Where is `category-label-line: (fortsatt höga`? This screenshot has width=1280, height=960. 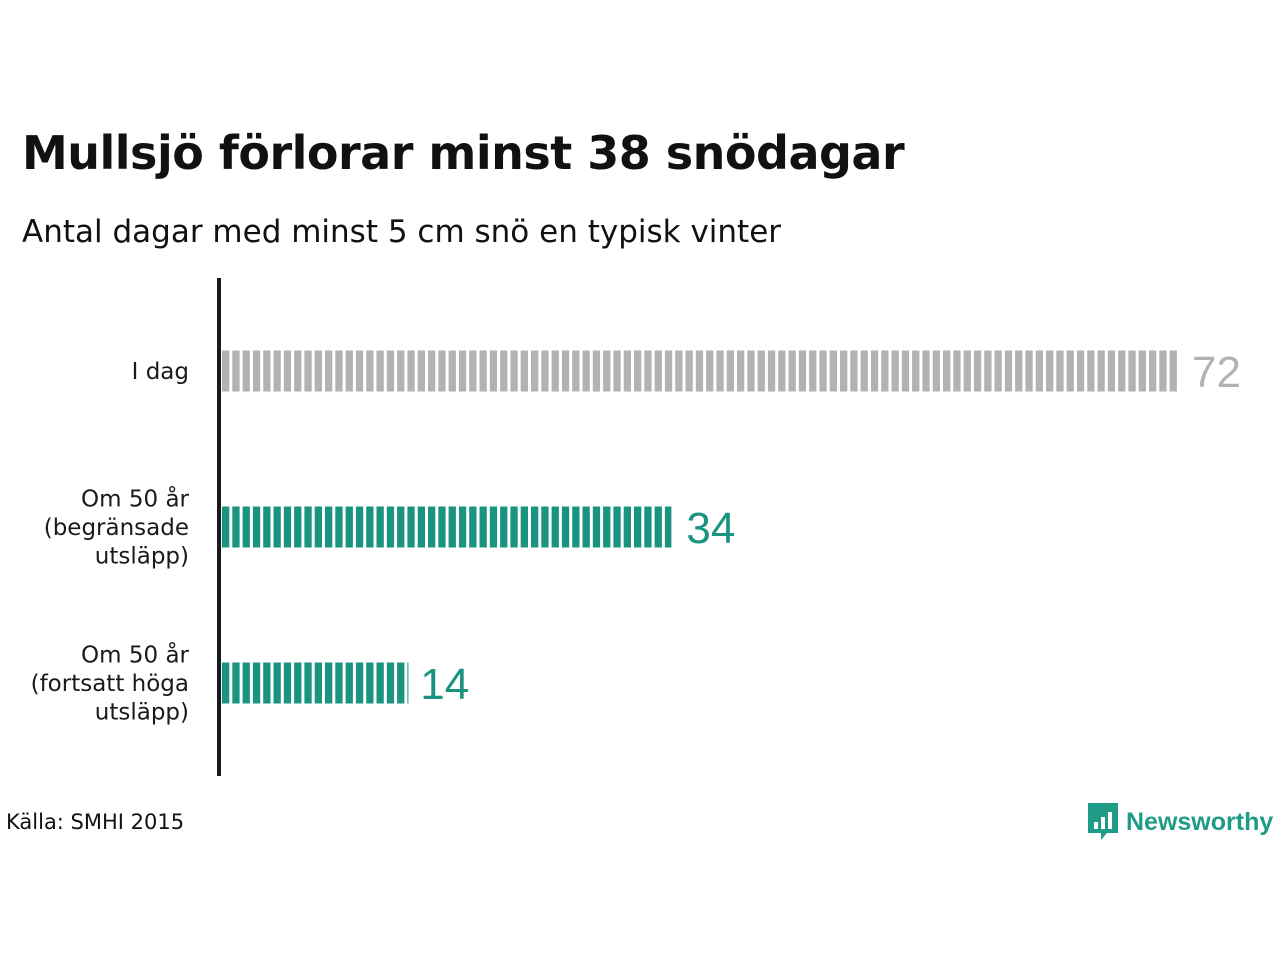 category-label-line: (fortsatt höga is located at coordinates (110, 684).